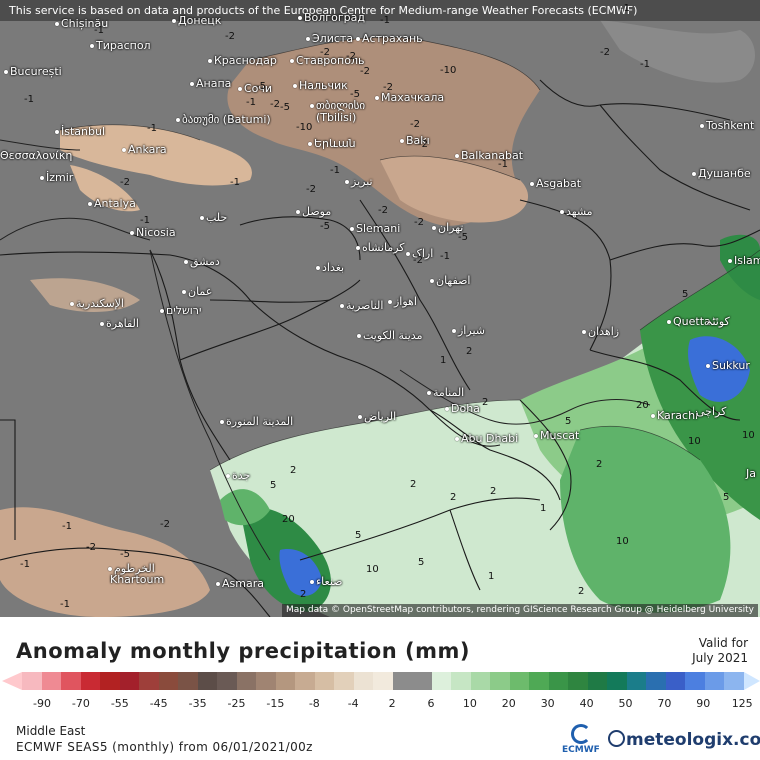 This screenshot has height=760, width=760. What do you see at coordinates (119, 703) in the screenshot?
I see `colorbar-tick-label: -55` at bounding box center [119, 703].